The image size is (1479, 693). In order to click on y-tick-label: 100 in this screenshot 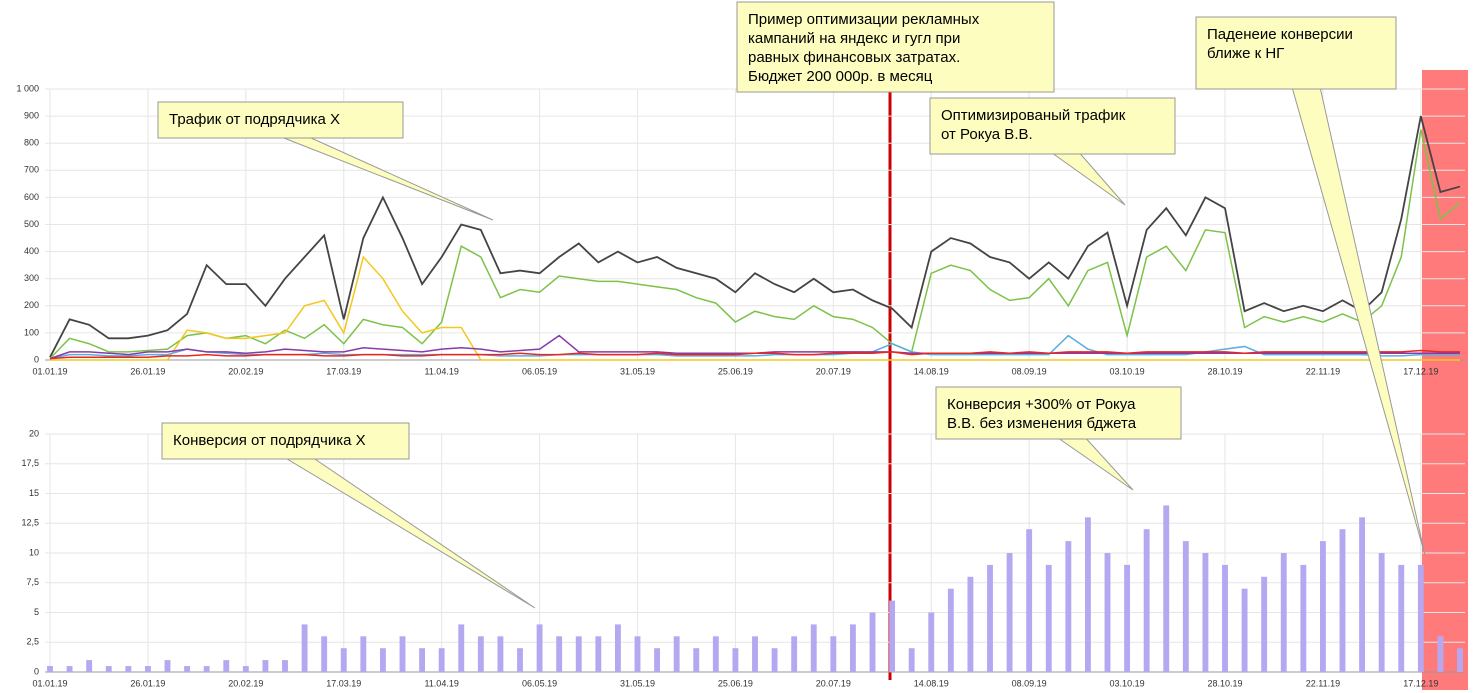, I will do `click(31, 332)`.